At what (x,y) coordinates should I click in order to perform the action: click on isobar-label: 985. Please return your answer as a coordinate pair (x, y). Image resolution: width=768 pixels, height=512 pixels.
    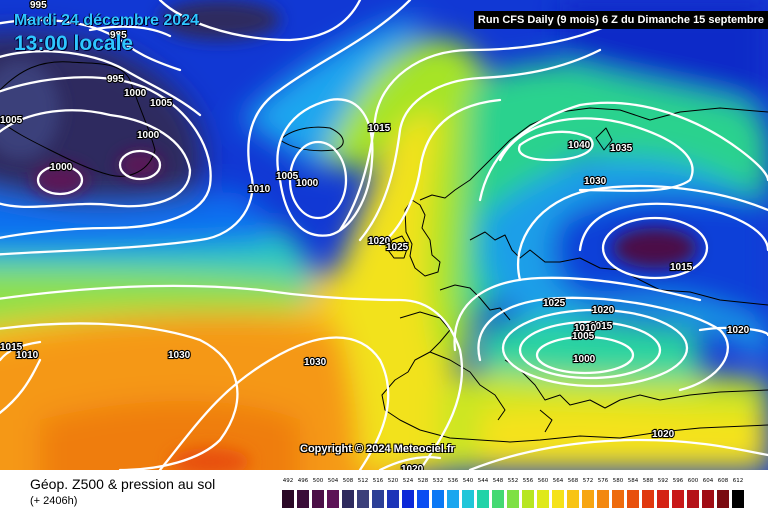
    Looking at the image, I should click on (118, 35).